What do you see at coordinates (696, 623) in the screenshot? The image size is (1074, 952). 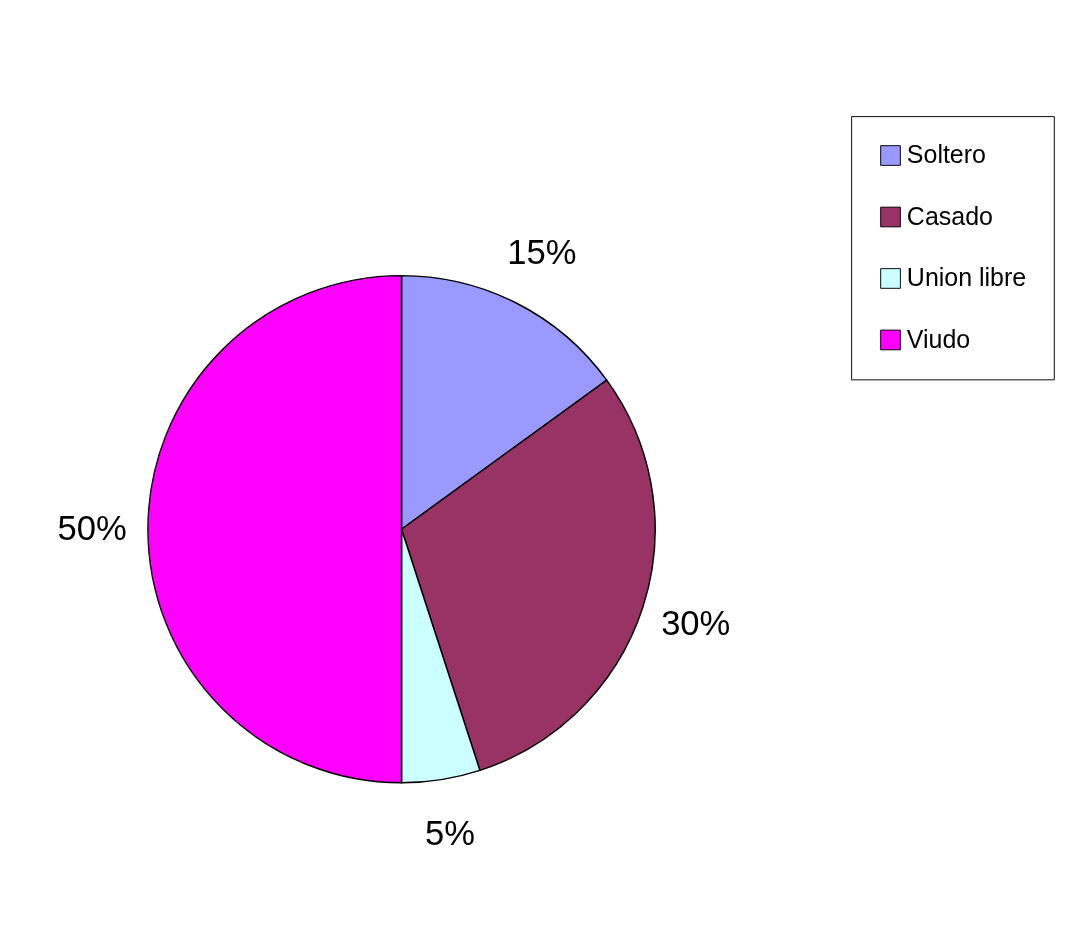 I see `data-label: 30%` at bounding box center [696, 623].